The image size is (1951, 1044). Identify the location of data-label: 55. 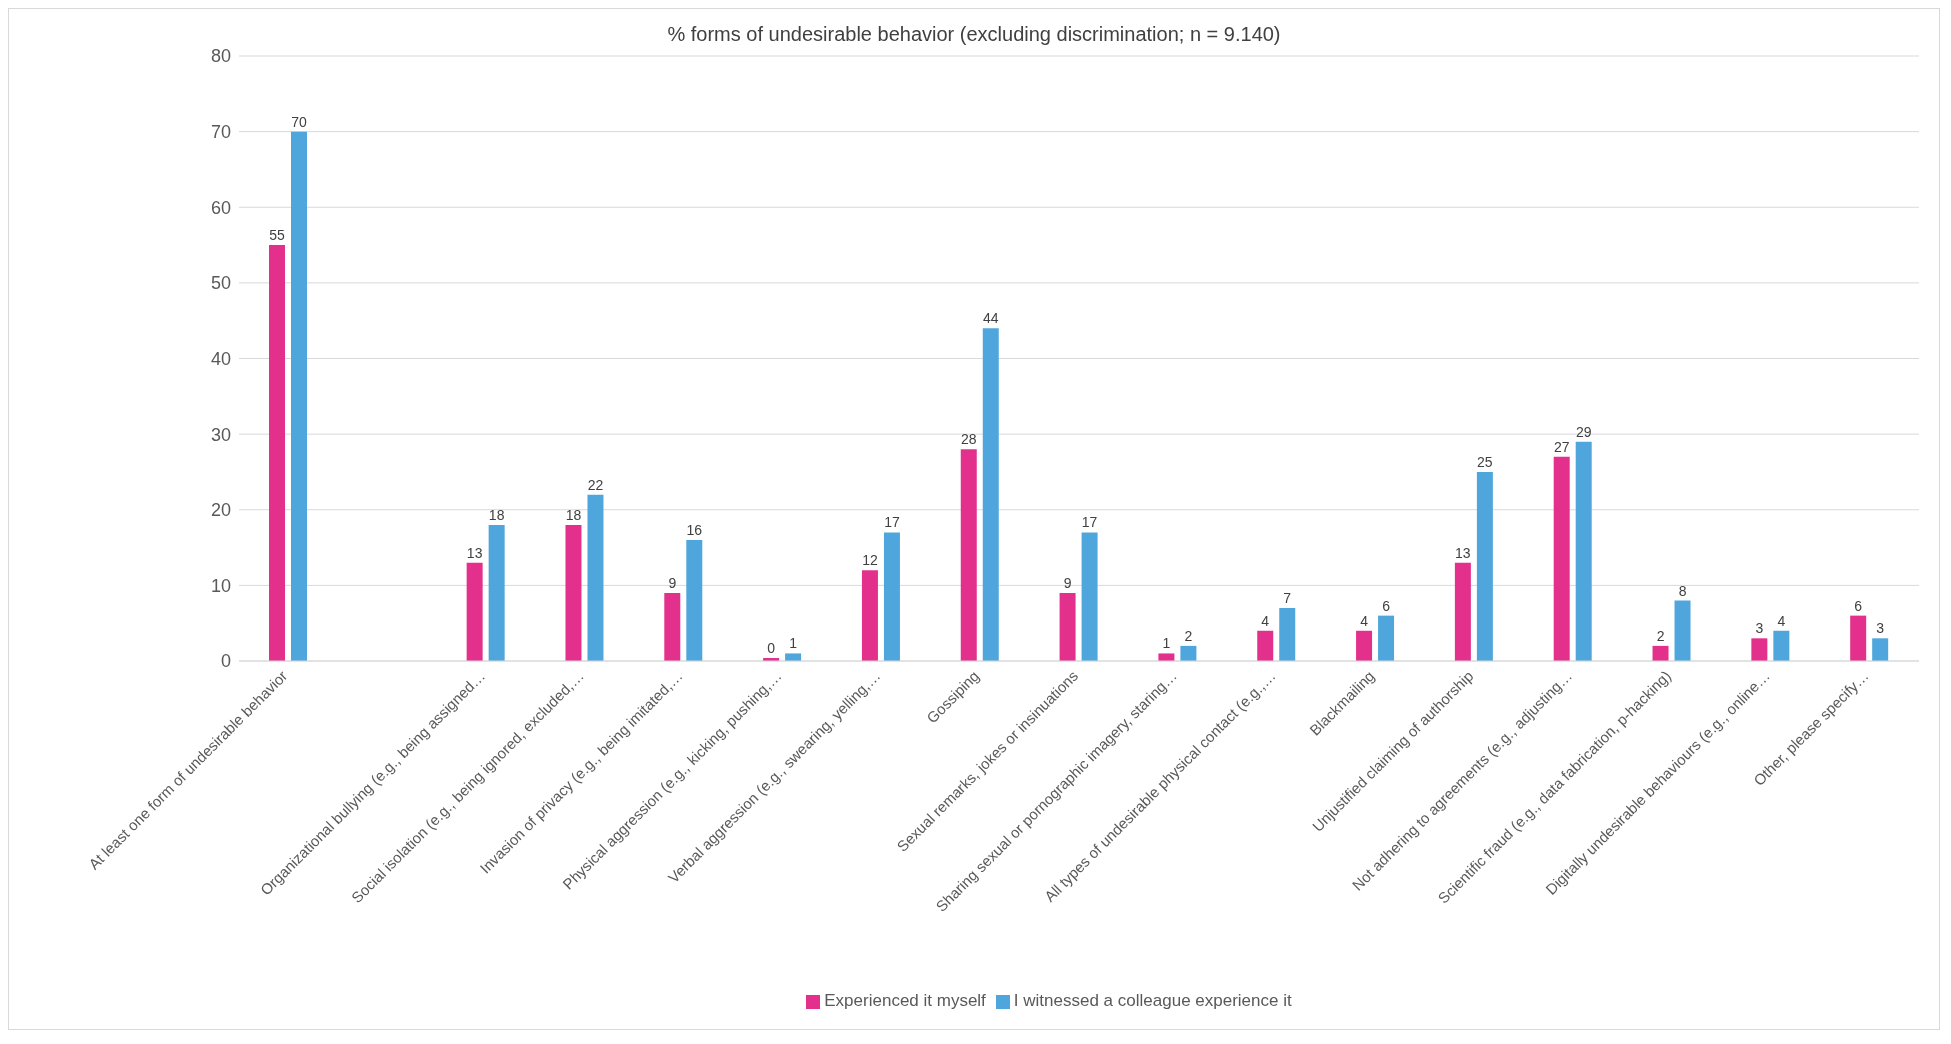
(277, 235).